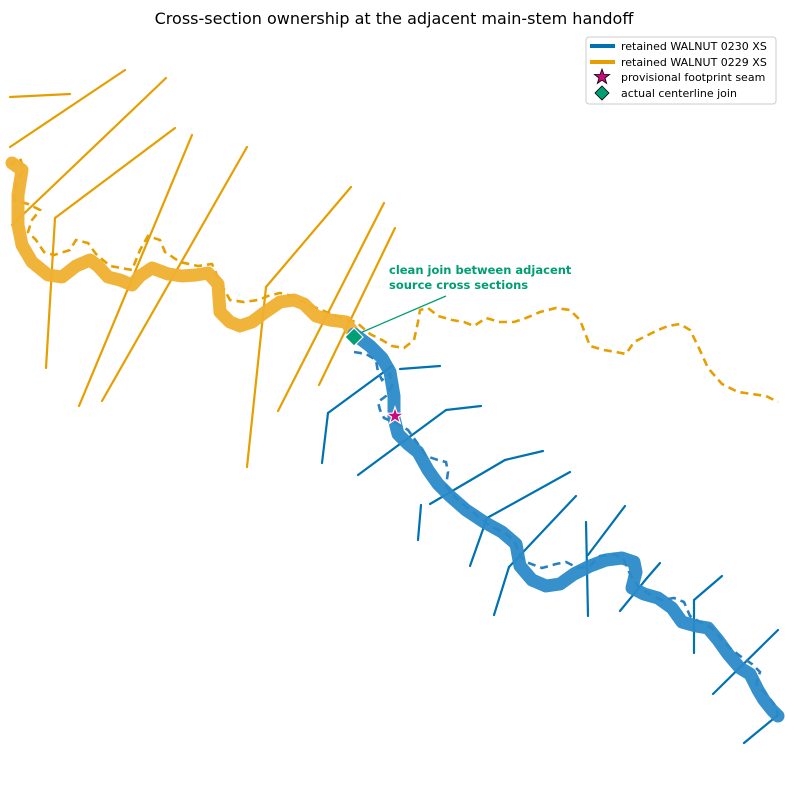  I want to click on provisional-footprint-seam-marker, so click(395, 415).